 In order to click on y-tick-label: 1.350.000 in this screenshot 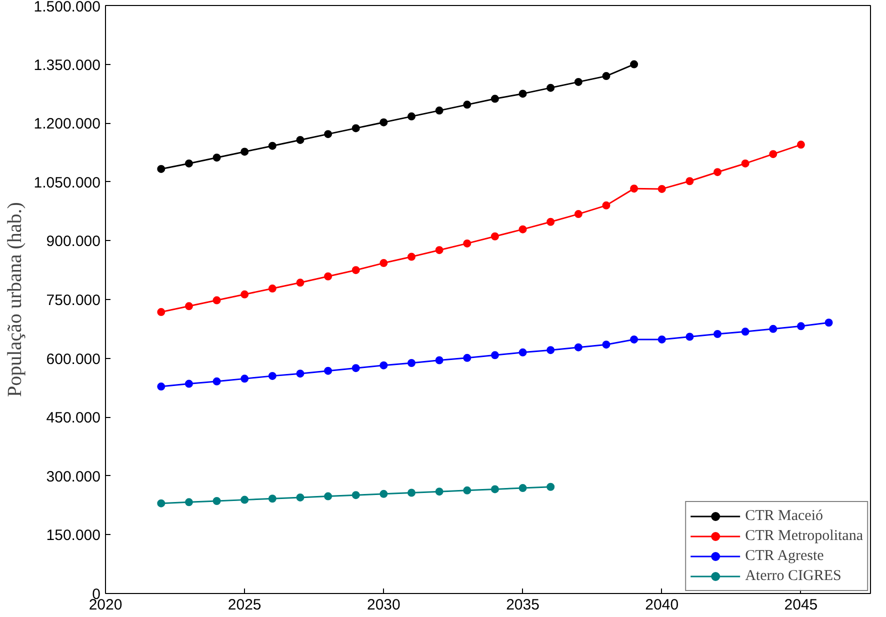, I will do `click(67, 65)`.